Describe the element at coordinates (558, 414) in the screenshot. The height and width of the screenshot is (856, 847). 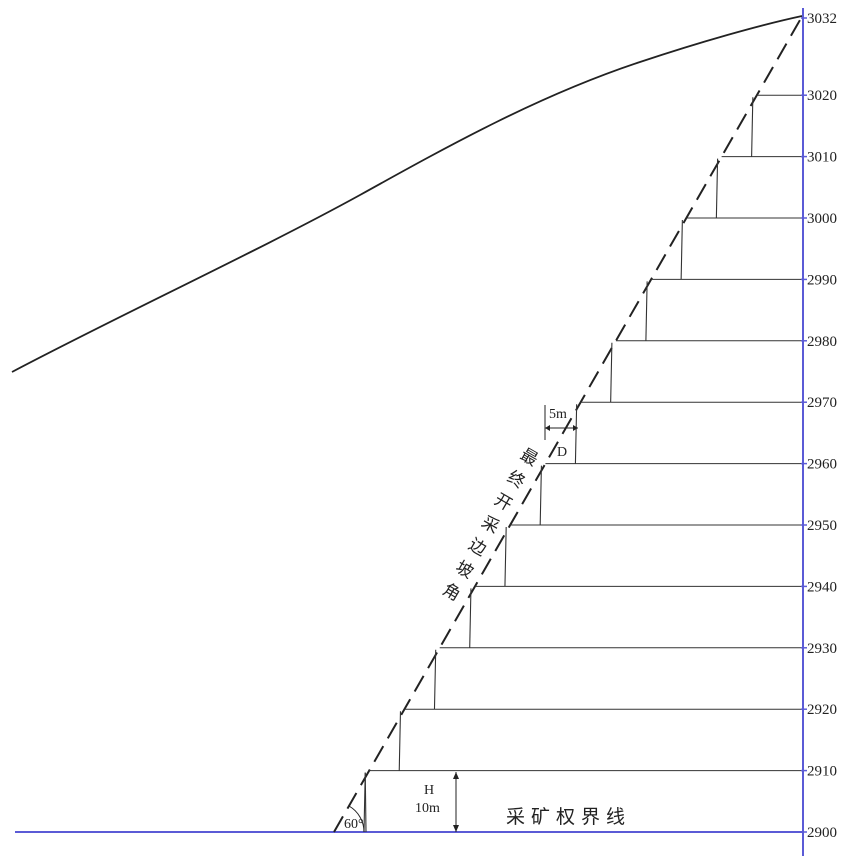
I see `berm-width-label: 5m` at that location.